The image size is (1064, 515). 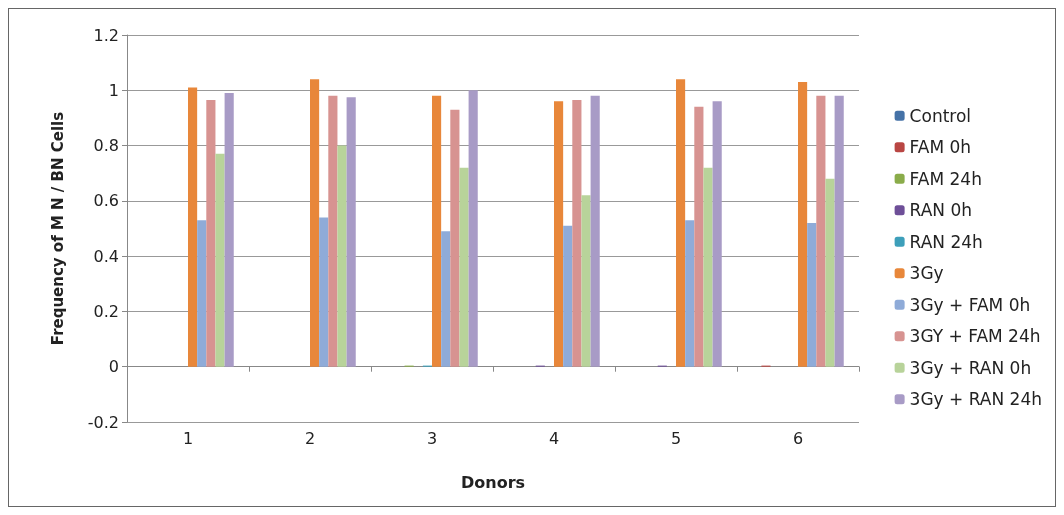 I want to click on x-axis-title: Donors, so click(x=493, y=482).